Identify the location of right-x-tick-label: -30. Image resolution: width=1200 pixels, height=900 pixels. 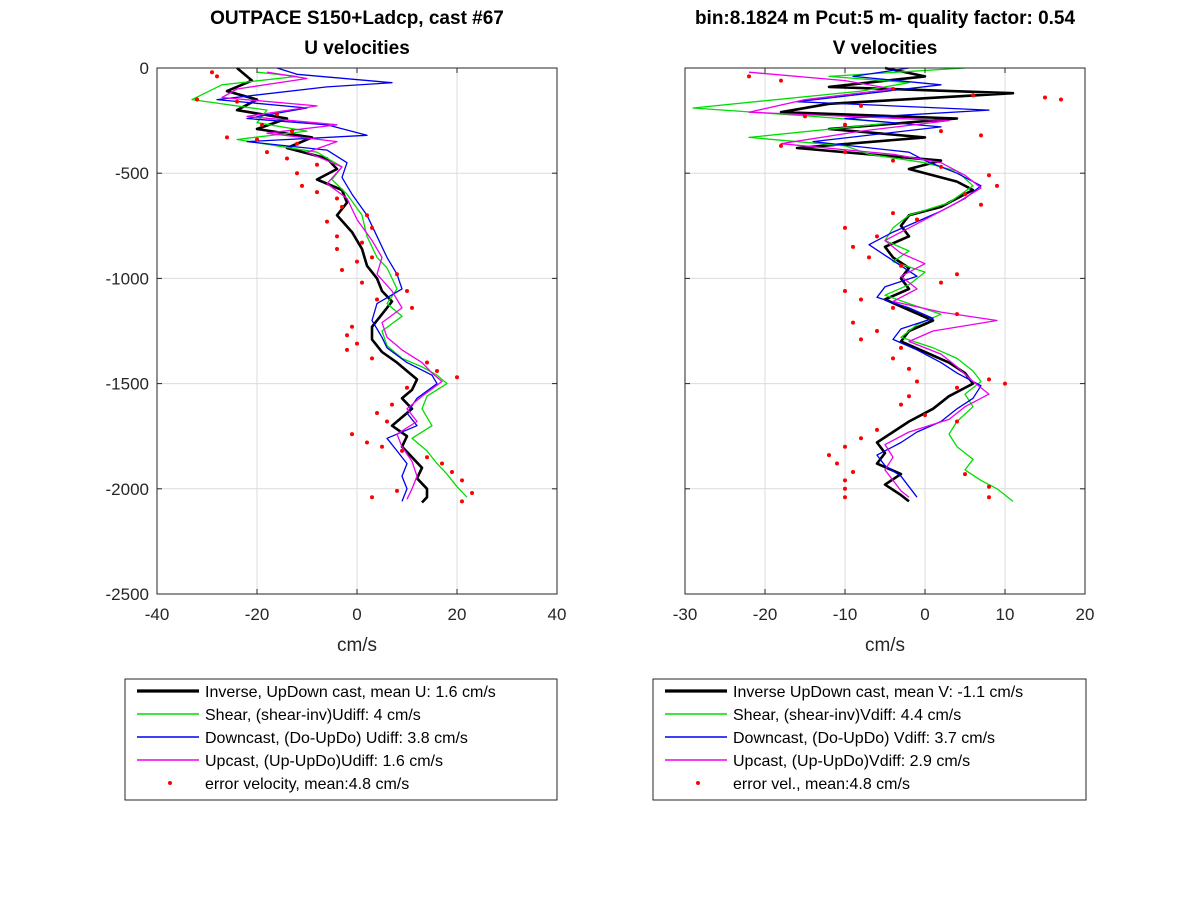
(685, 614).